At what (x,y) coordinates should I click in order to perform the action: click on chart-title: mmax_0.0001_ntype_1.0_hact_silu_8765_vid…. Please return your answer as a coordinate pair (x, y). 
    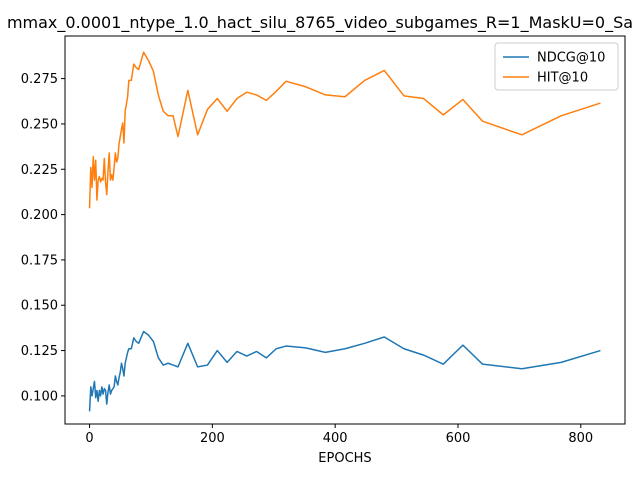
    Looking at the image, I should click on (320, 23).